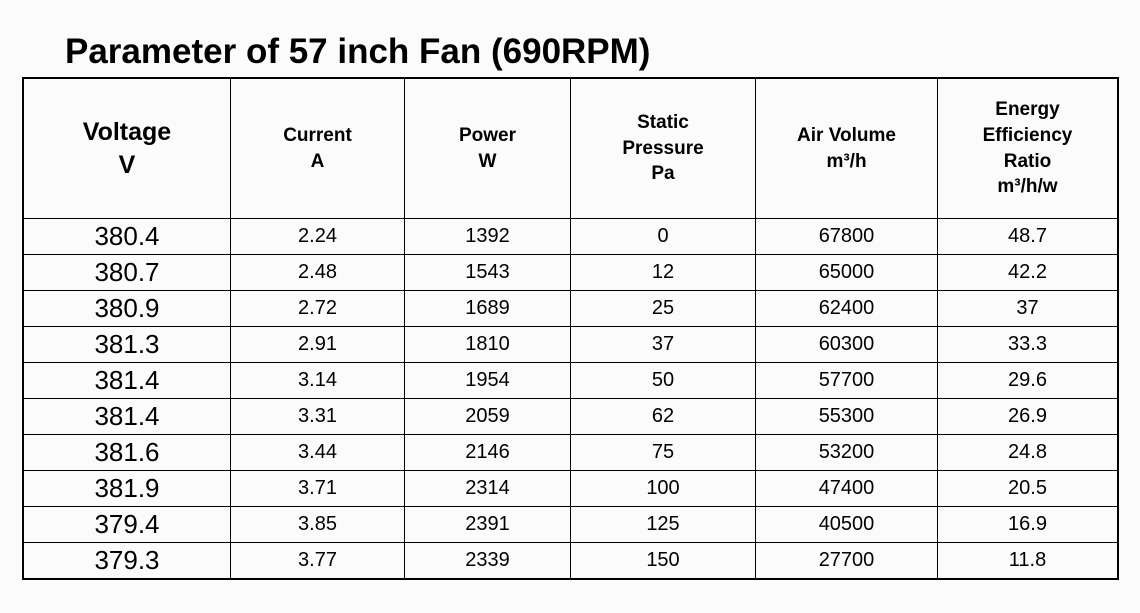  I want to click on cell-energy-efficiency-ratio: 24.8, so click(1028, 452).